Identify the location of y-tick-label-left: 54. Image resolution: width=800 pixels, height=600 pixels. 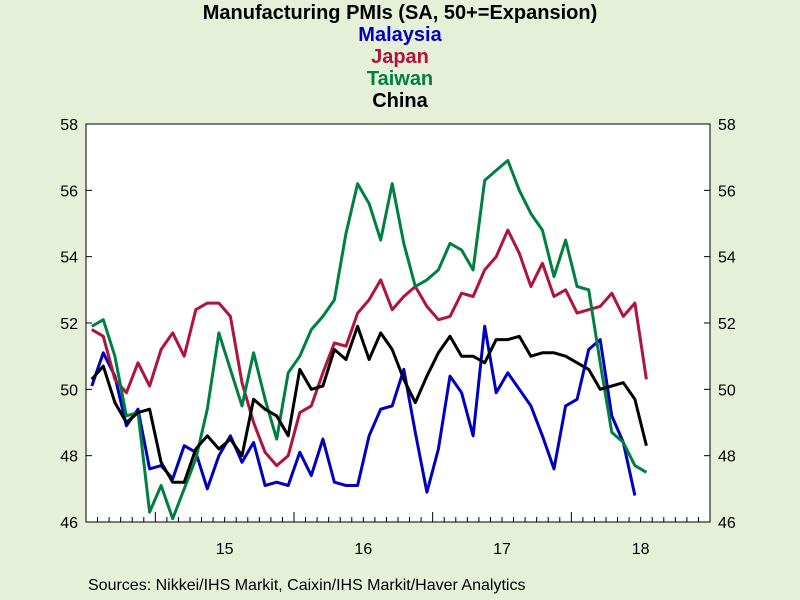
(69, 258).